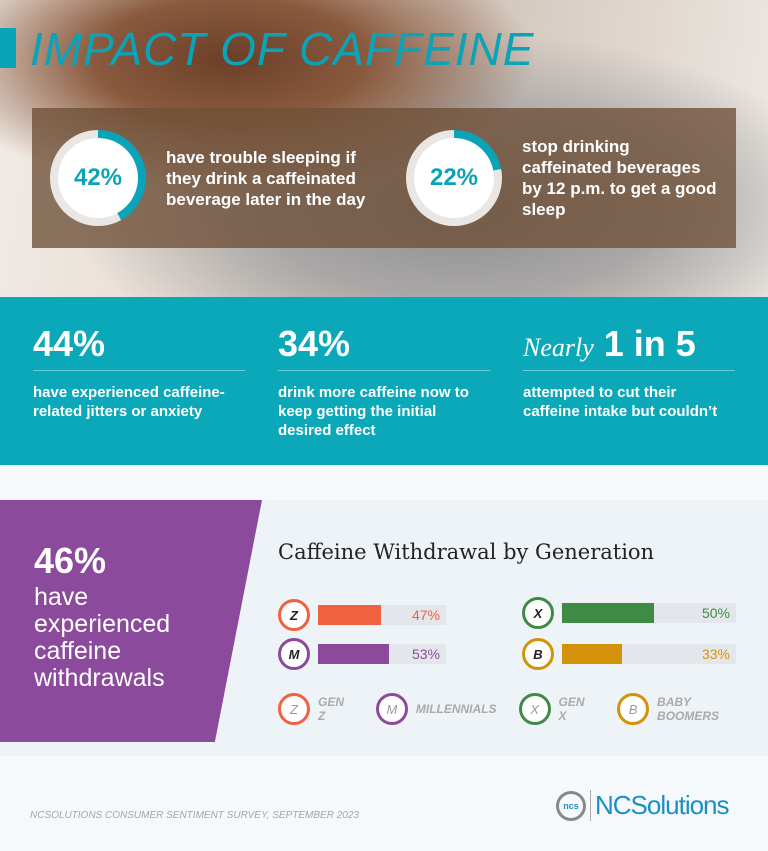 The image size is (768, 851). I want to click on bar-row-x: X 50%, so click(629, 613).